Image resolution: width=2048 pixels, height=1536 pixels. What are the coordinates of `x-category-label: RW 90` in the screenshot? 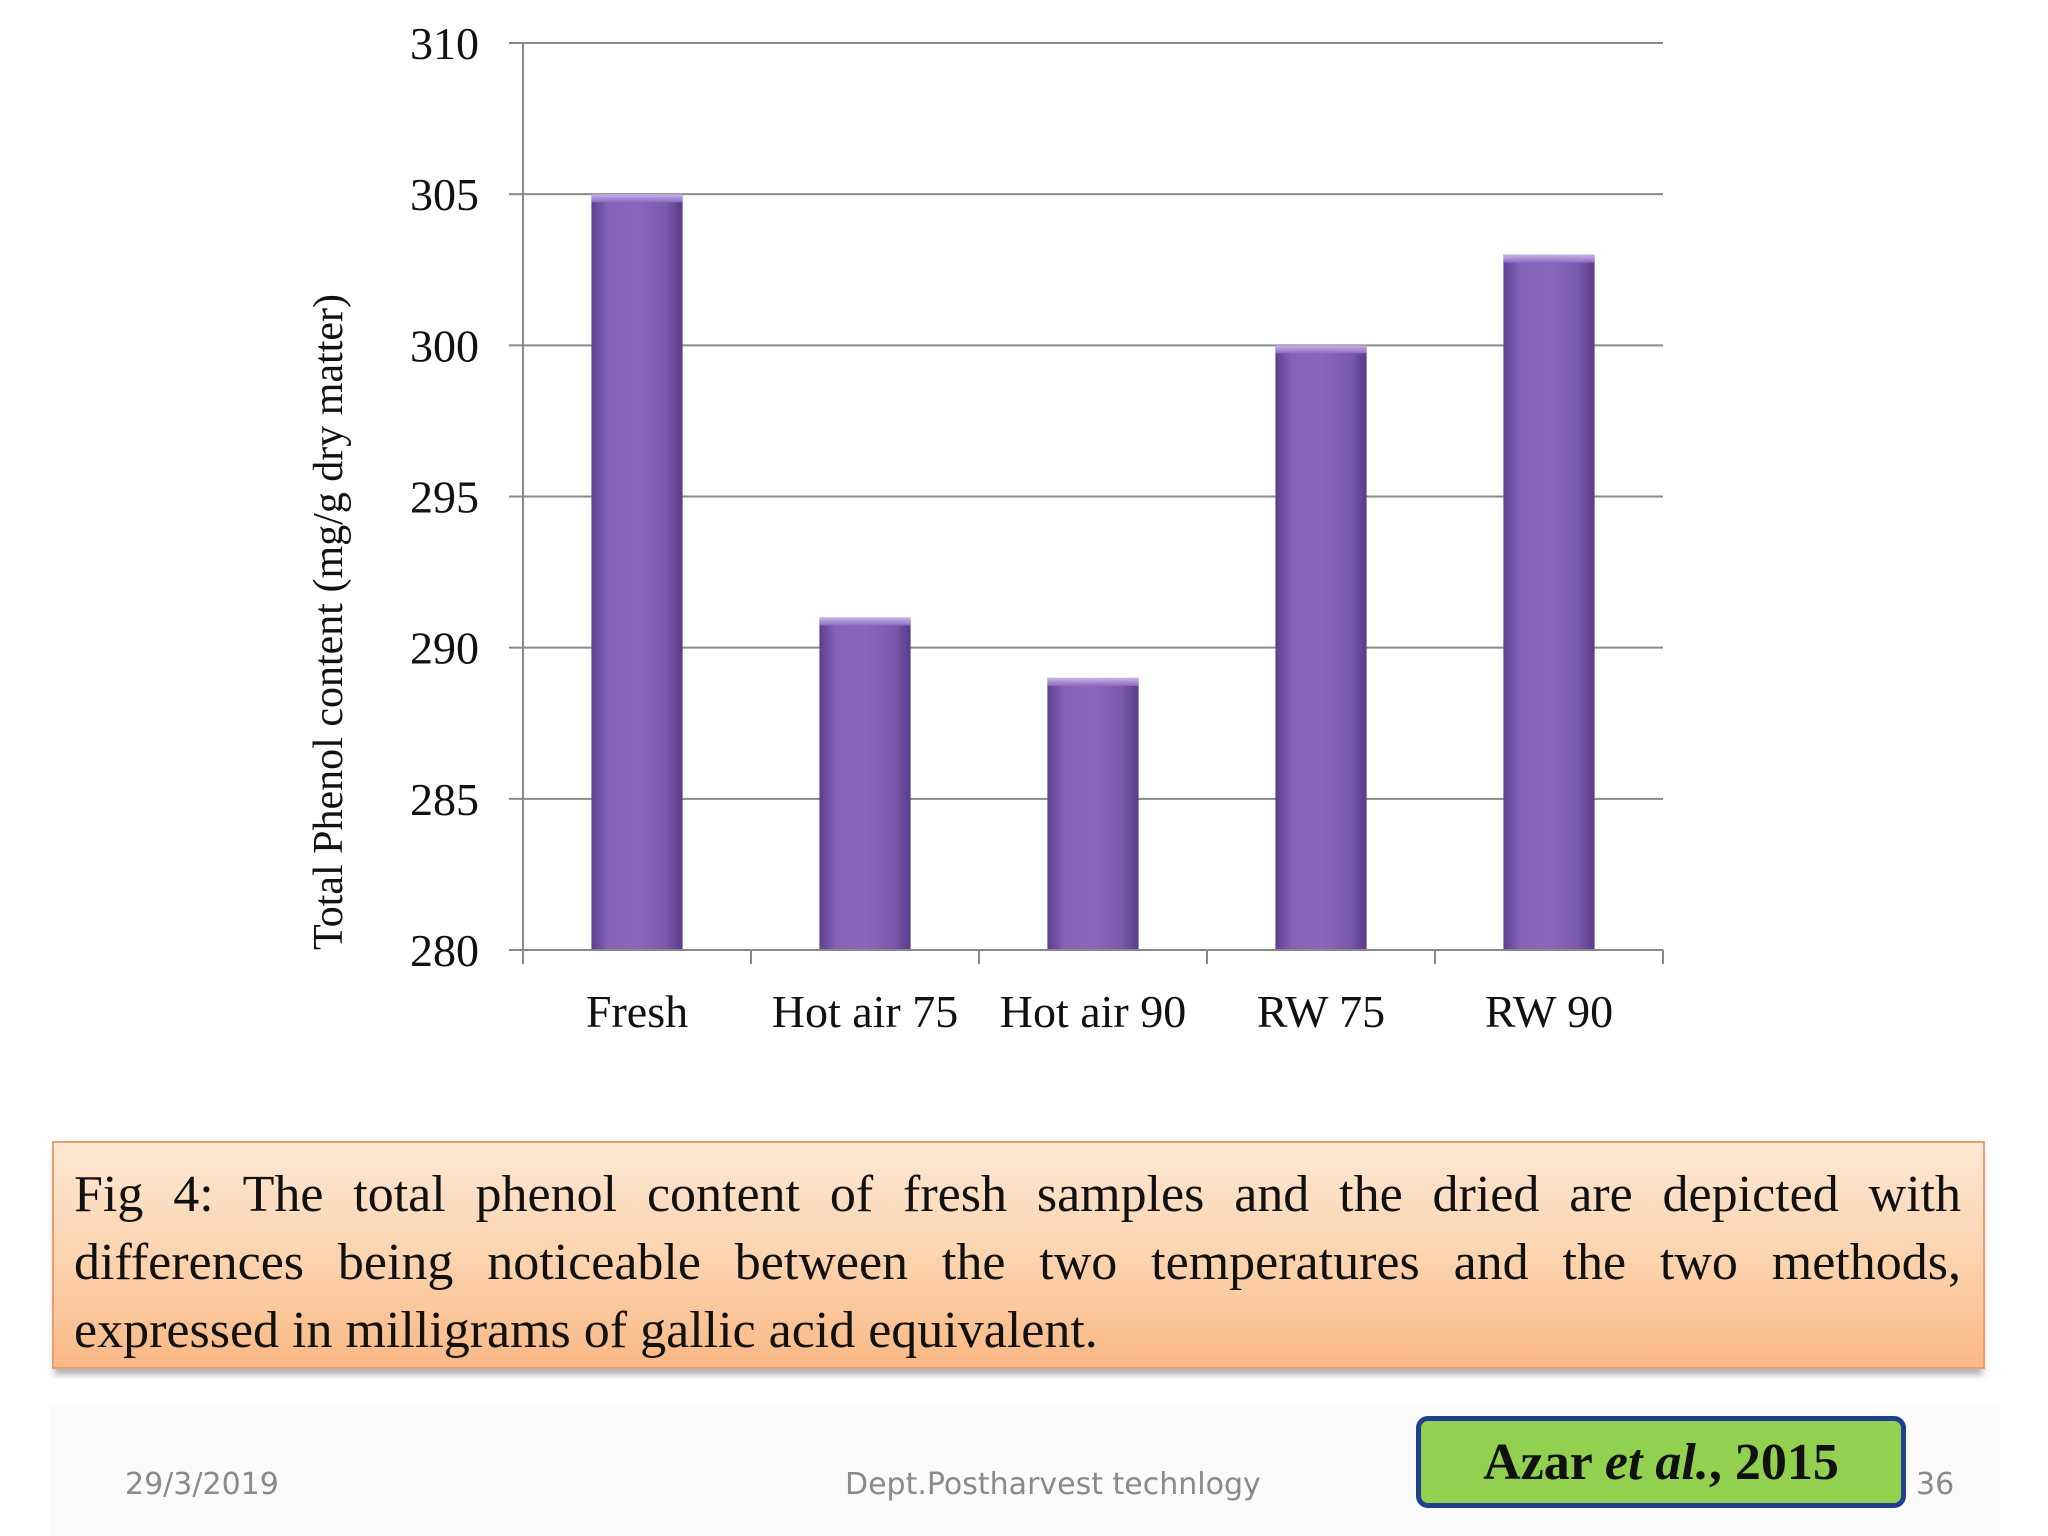 It's located at (1549, 1011).